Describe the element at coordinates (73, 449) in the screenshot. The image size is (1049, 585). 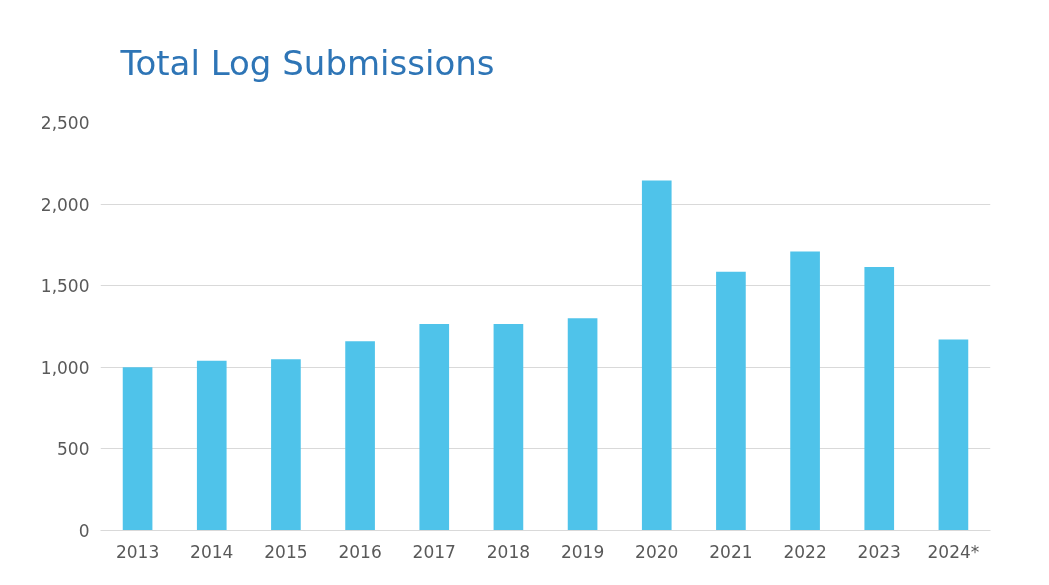
I see `y-tick-label: 500` at that location.